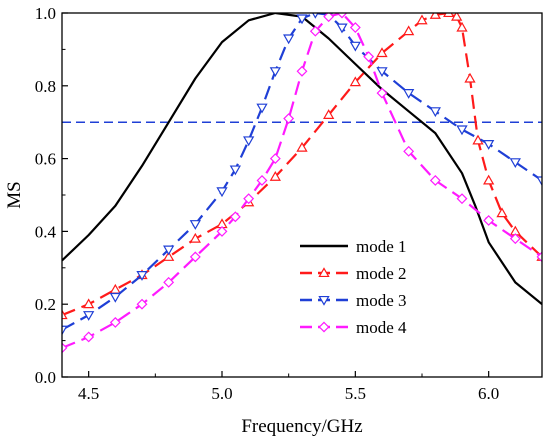 The height and width of the screenshot is (442, 550). What do you see at coordinates (381, 273) in the screenshot?
I see `legend-label: mode 2` at bounding box center [381, 273].